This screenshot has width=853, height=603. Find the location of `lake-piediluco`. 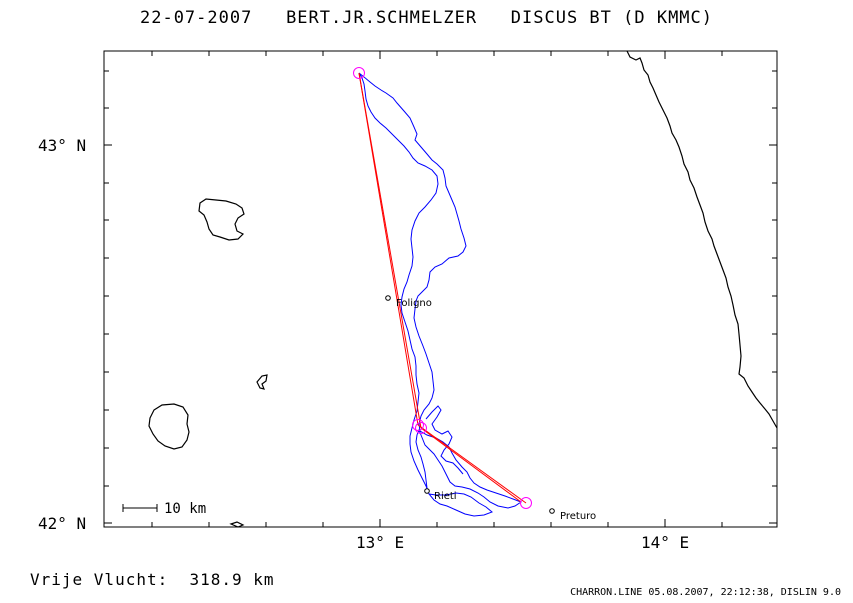

lake-piediluco is located at coordinates (262, 382).